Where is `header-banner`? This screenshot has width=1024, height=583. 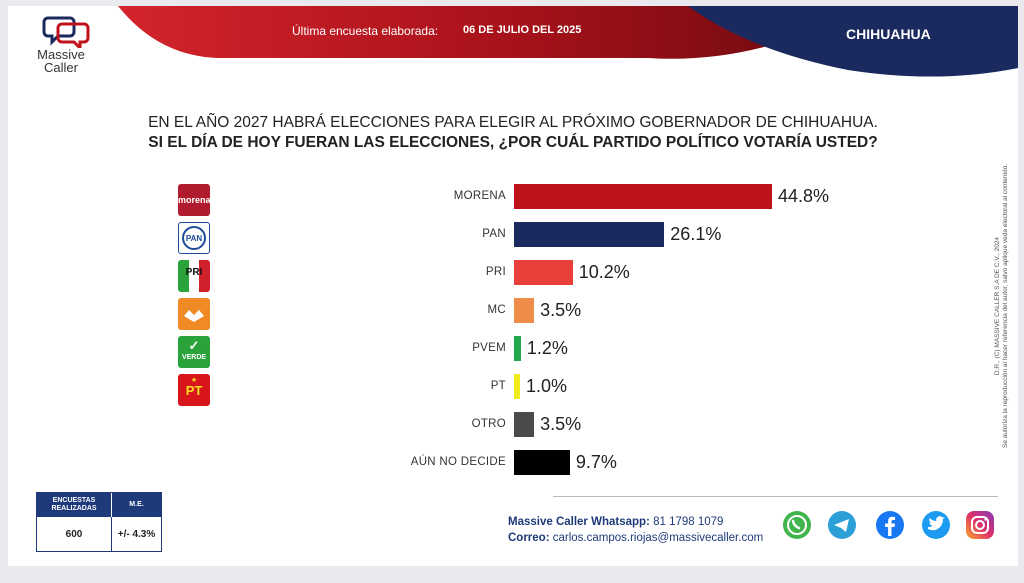 header-banner is located at coordinates (568, 41).